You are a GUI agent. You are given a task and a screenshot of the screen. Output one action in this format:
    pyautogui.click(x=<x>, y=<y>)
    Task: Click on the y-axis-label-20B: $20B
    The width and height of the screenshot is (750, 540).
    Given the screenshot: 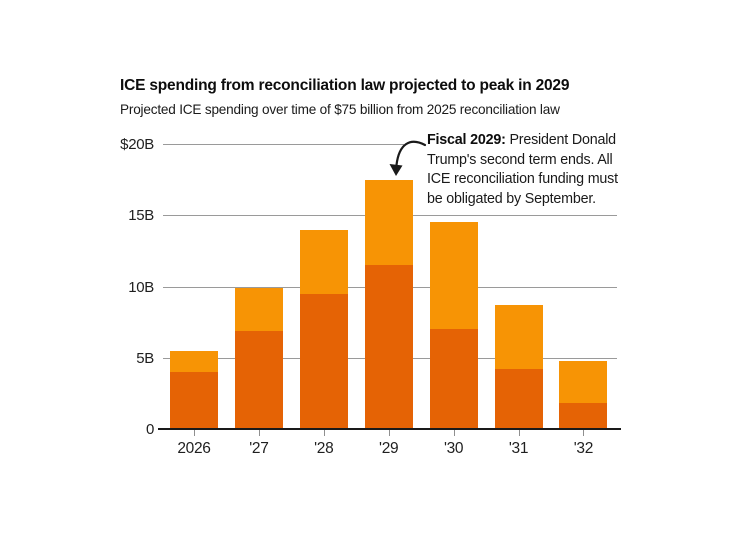 What is the action you would take?
    pyautogui.click(x=137, y=144)
    